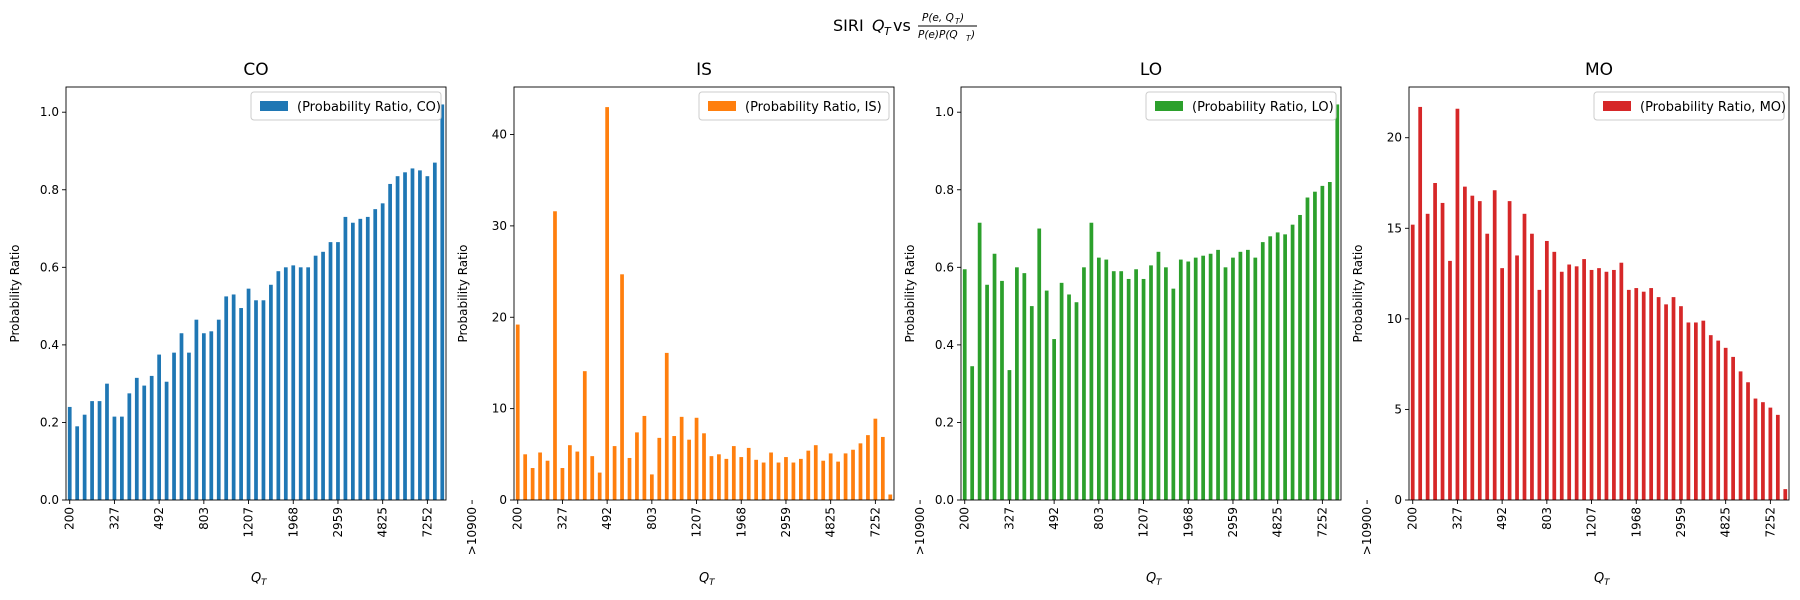 The height and width of the screenshot is (600, 1800). Describe the element at coordinates (503, 500) in the screenshot. I see `y-tick-label: 0` at that location.